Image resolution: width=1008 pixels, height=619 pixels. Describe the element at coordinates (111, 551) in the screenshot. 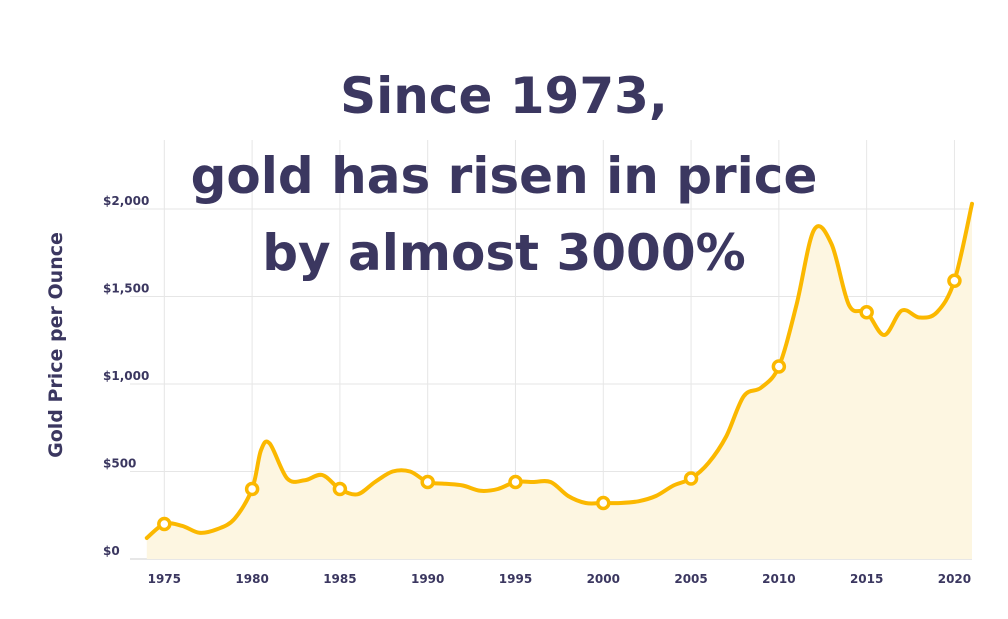

I see `y-tick-label: $0` at that location.